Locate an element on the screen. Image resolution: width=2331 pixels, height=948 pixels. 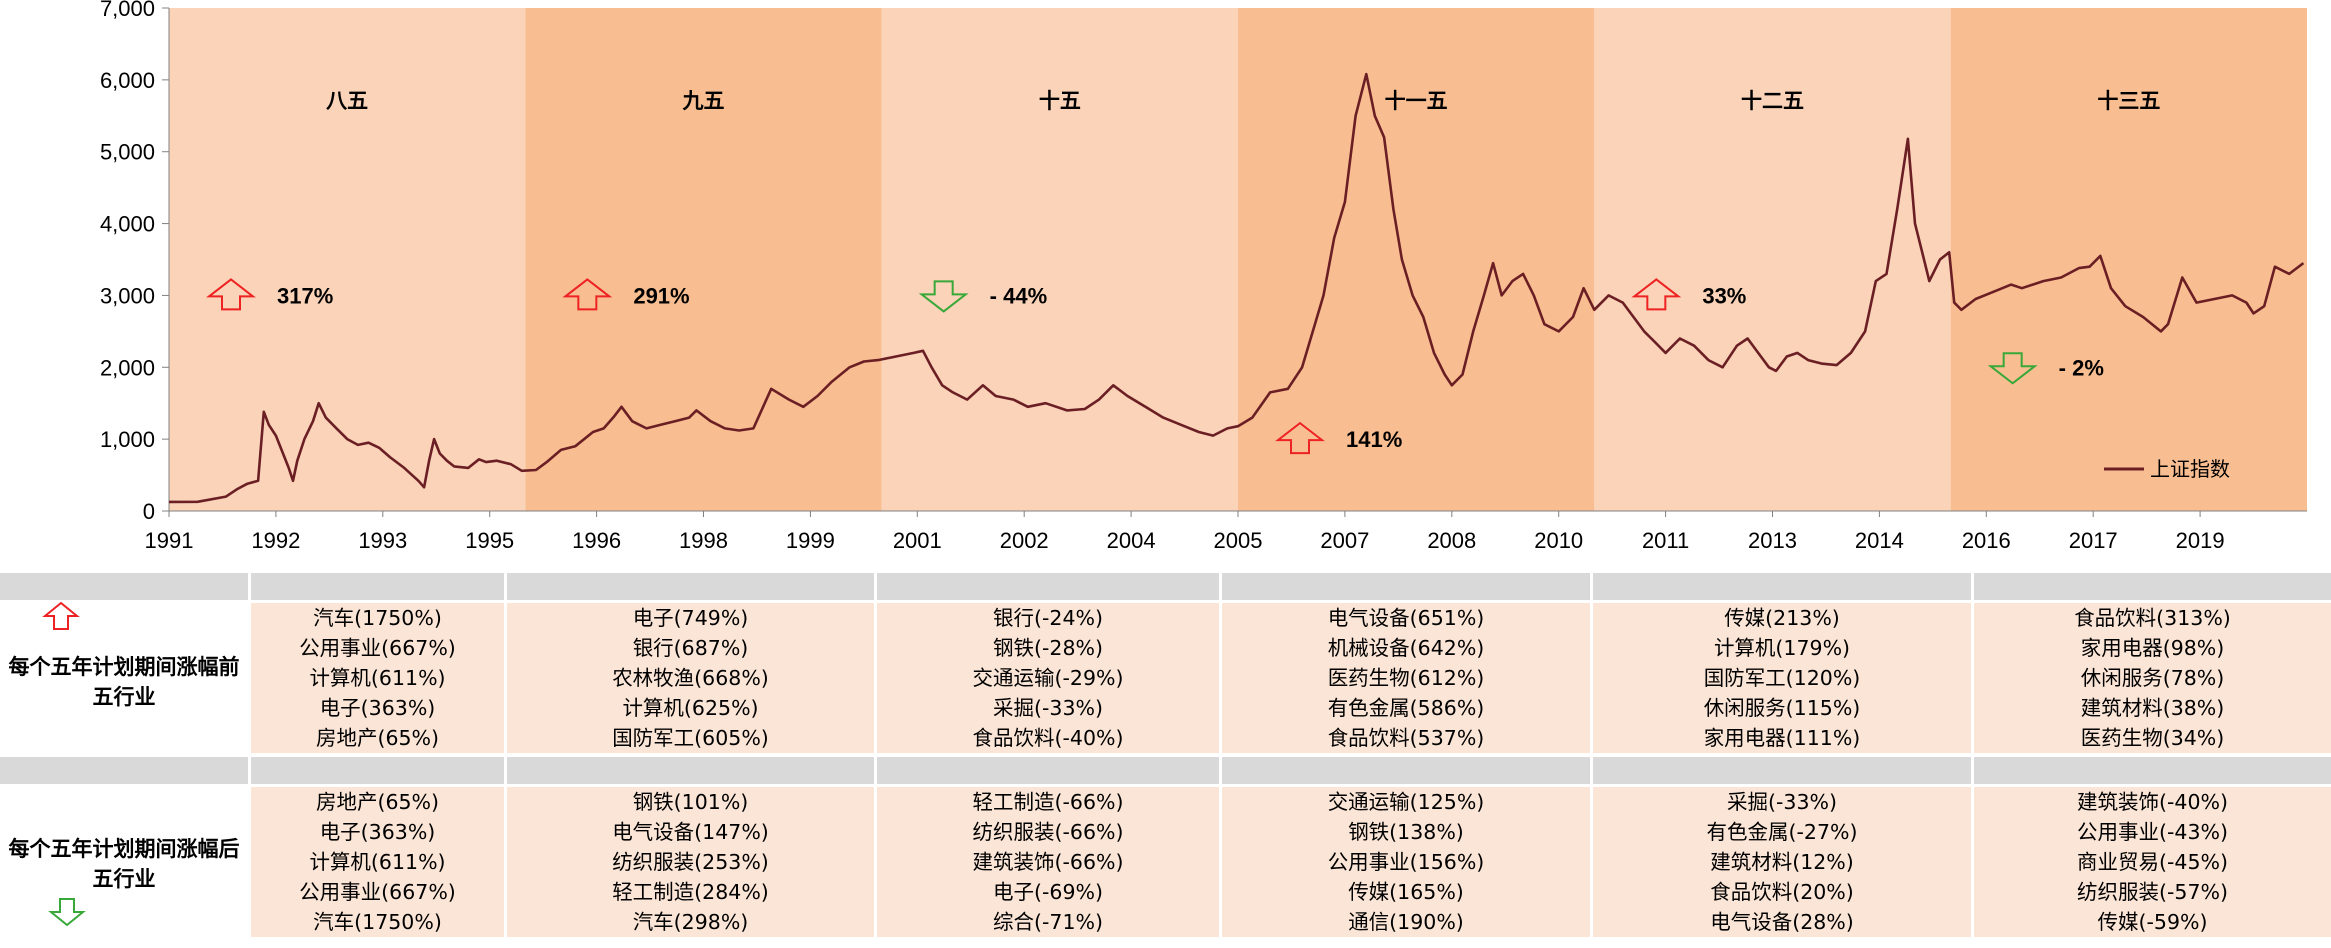
x-tick-label-2007: 2007 is located at coordinates (1344, 540).